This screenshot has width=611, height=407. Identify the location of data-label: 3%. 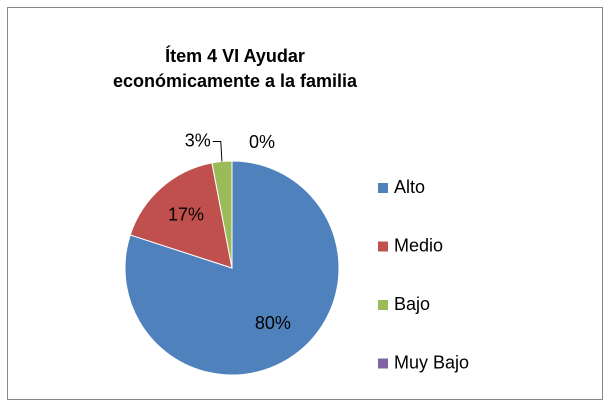
(198, 140).